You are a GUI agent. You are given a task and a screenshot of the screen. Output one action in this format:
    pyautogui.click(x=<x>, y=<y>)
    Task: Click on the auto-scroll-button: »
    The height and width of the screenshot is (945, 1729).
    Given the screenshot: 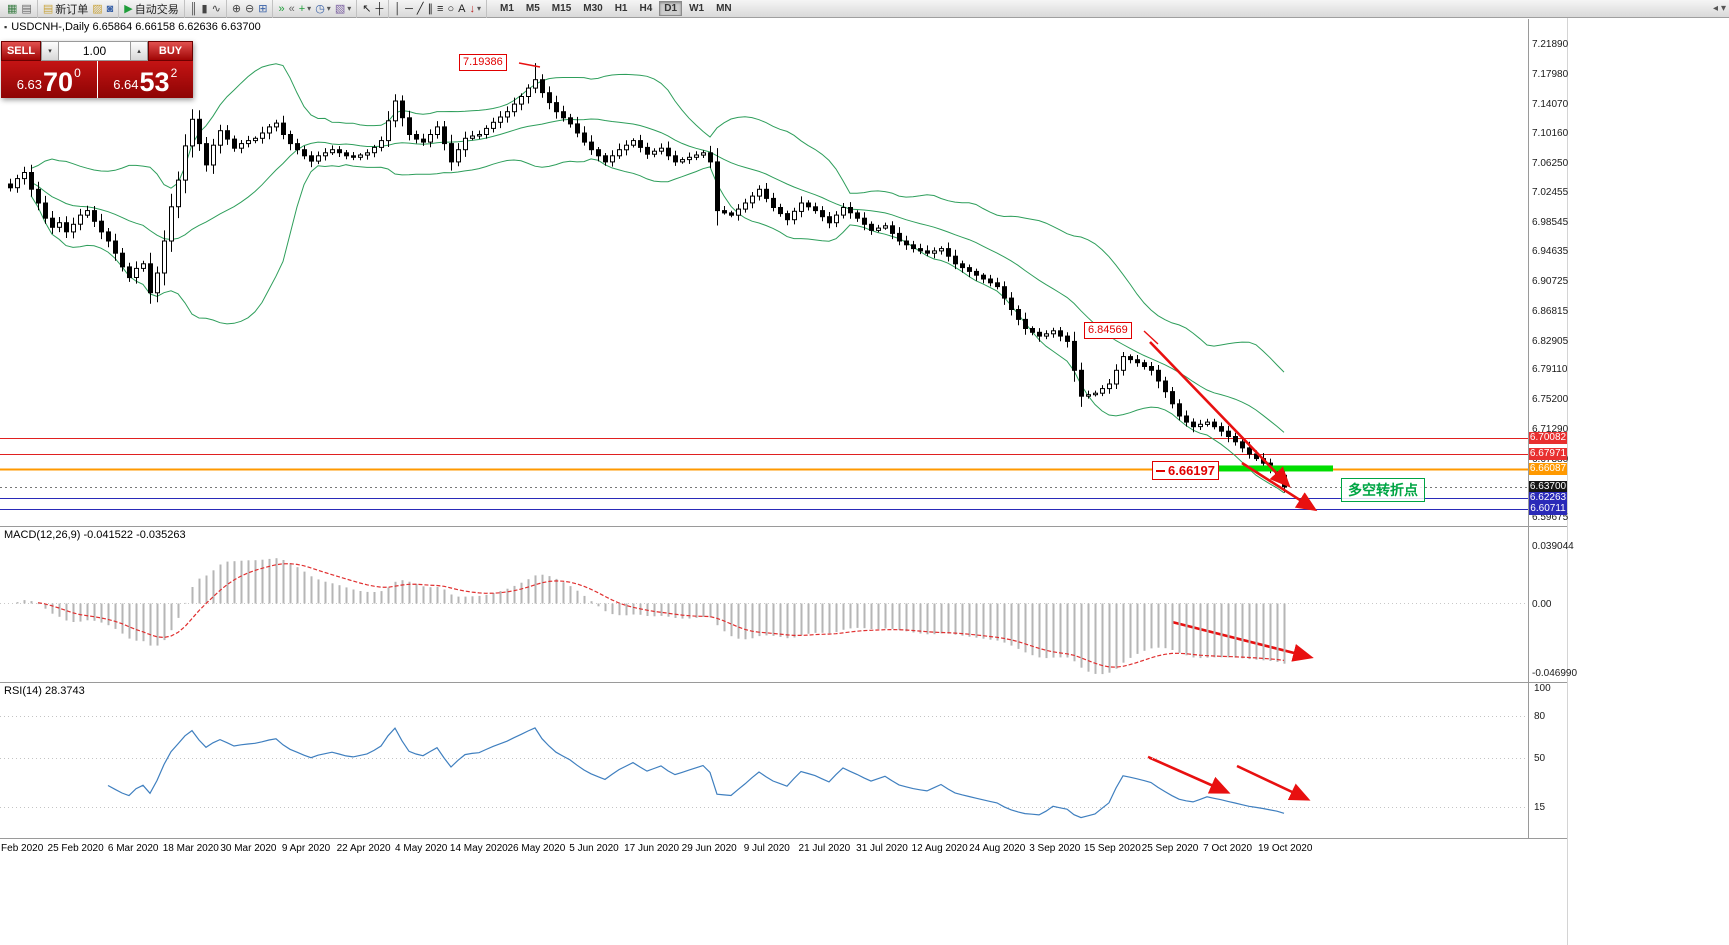 What is the action you would take?
    pyautogui.click(x=281, y=9)
    